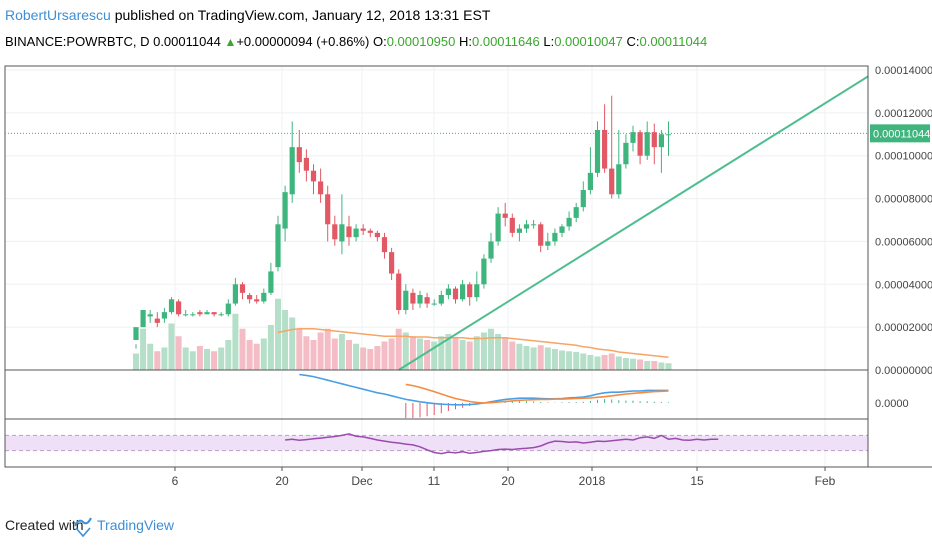 The image size is (932, 550). What do you see at coordinates (303, 41) in the screenshot?
I see `price-change: +0.00000094 (+0.86%)` at bounding box center [303, 41].